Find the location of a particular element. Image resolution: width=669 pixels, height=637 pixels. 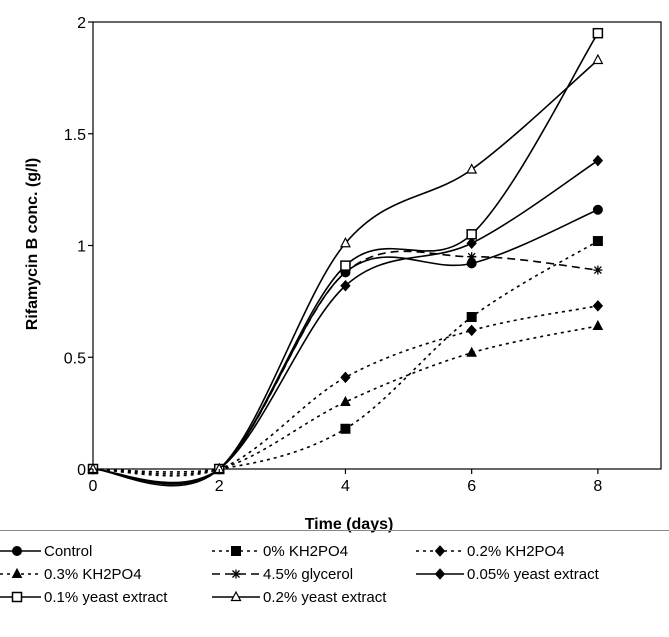

legend-item-5: 4.5% glycerol is located at coordinates (282, 574).